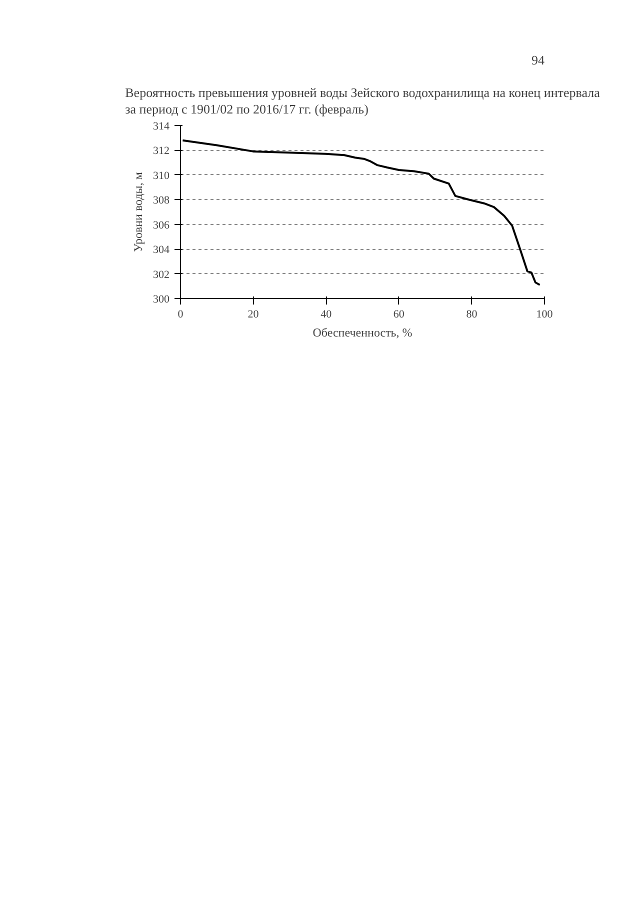  I want to click on y-tick-label: 308, so click(161, 200).